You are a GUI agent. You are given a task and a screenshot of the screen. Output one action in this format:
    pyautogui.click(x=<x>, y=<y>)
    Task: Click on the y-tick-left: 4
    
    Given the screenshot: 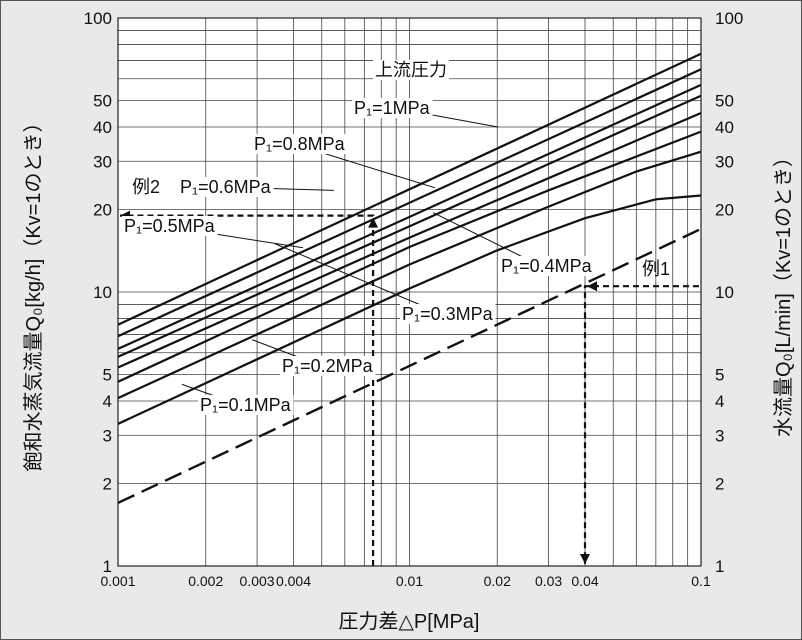 What is the action you would take?
    pyautogui.click(x=107, y=401)
    